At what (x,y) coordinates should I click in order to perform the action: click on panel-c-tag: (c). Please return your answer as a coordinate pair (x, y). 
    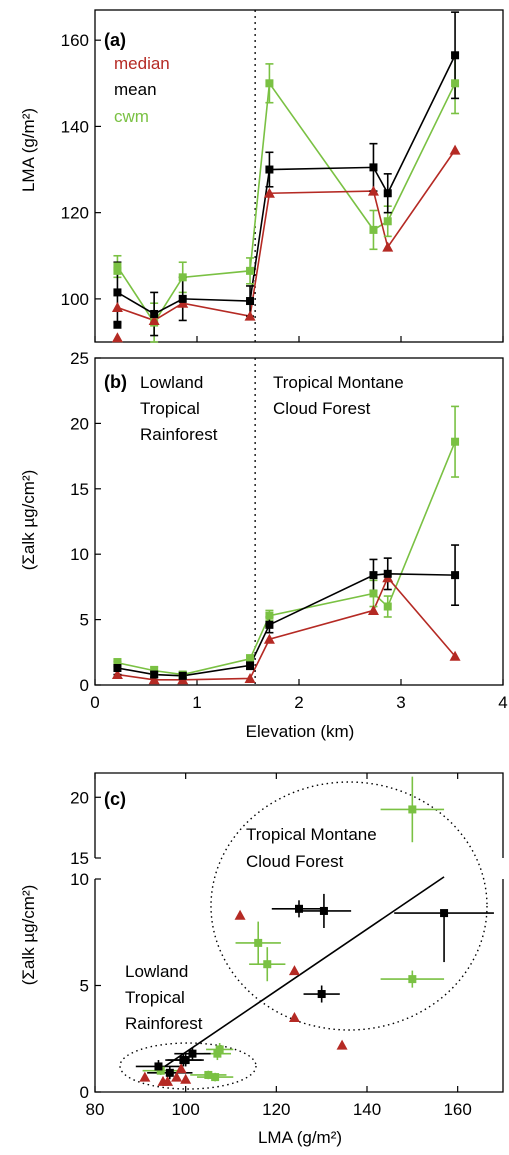
    Looking at the image, I should click on (115, 799).